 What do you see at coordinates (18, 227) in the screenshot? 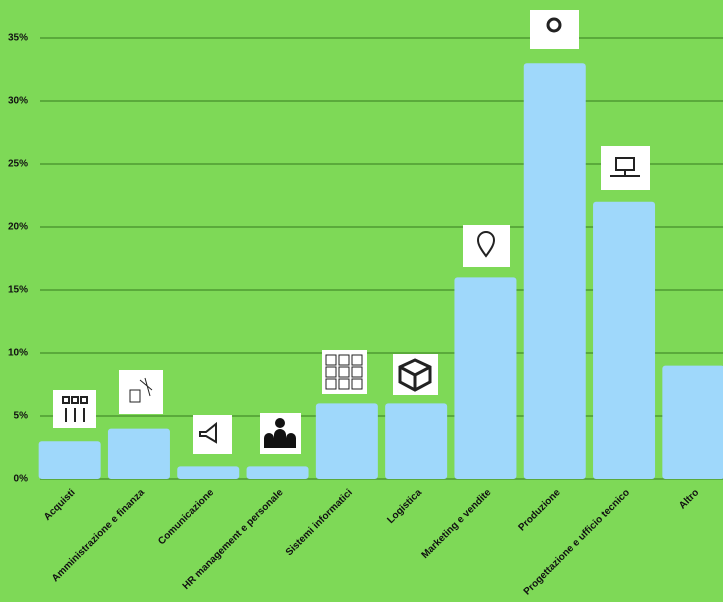
I see `y-tick-label: 20%` at bounding box center [18, 227].